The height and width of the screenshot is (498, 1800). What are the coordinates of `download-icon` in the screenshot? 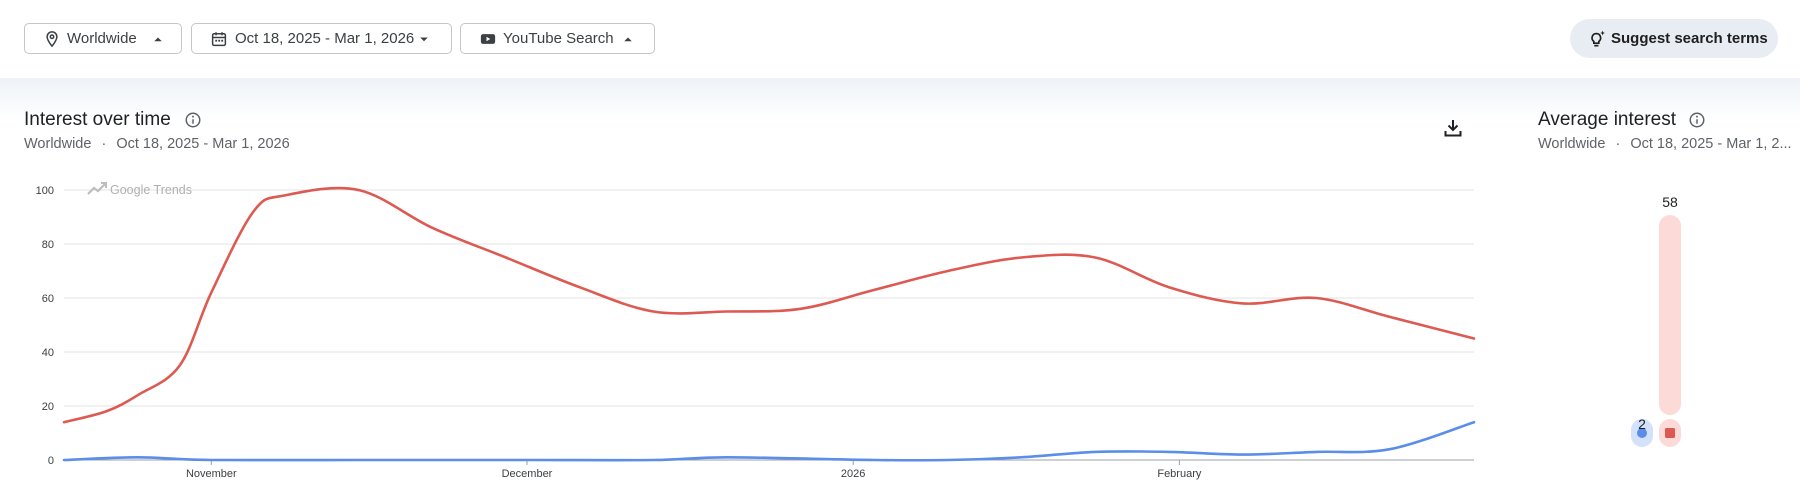 It's located at (1453, 128).